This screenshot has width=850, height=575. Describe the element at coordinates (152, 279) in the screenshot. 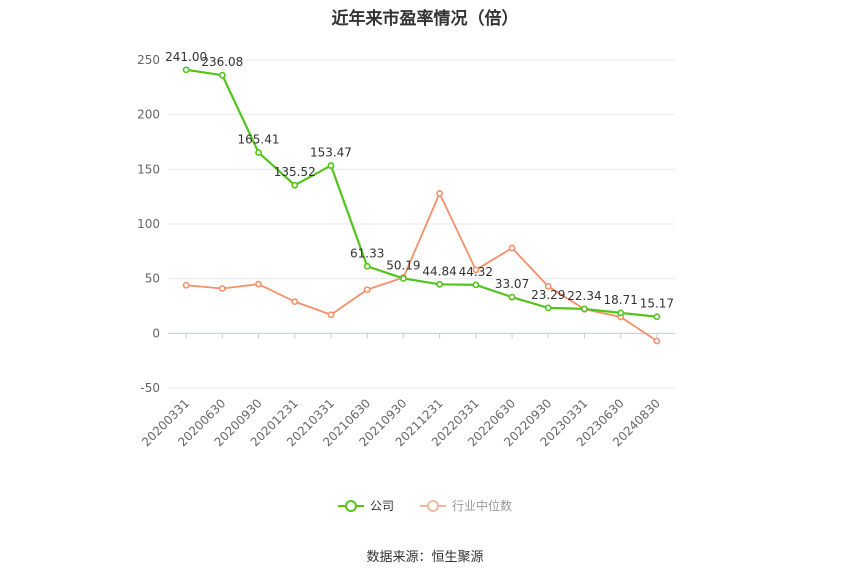

I see `y-tick-label: 50` at that location.